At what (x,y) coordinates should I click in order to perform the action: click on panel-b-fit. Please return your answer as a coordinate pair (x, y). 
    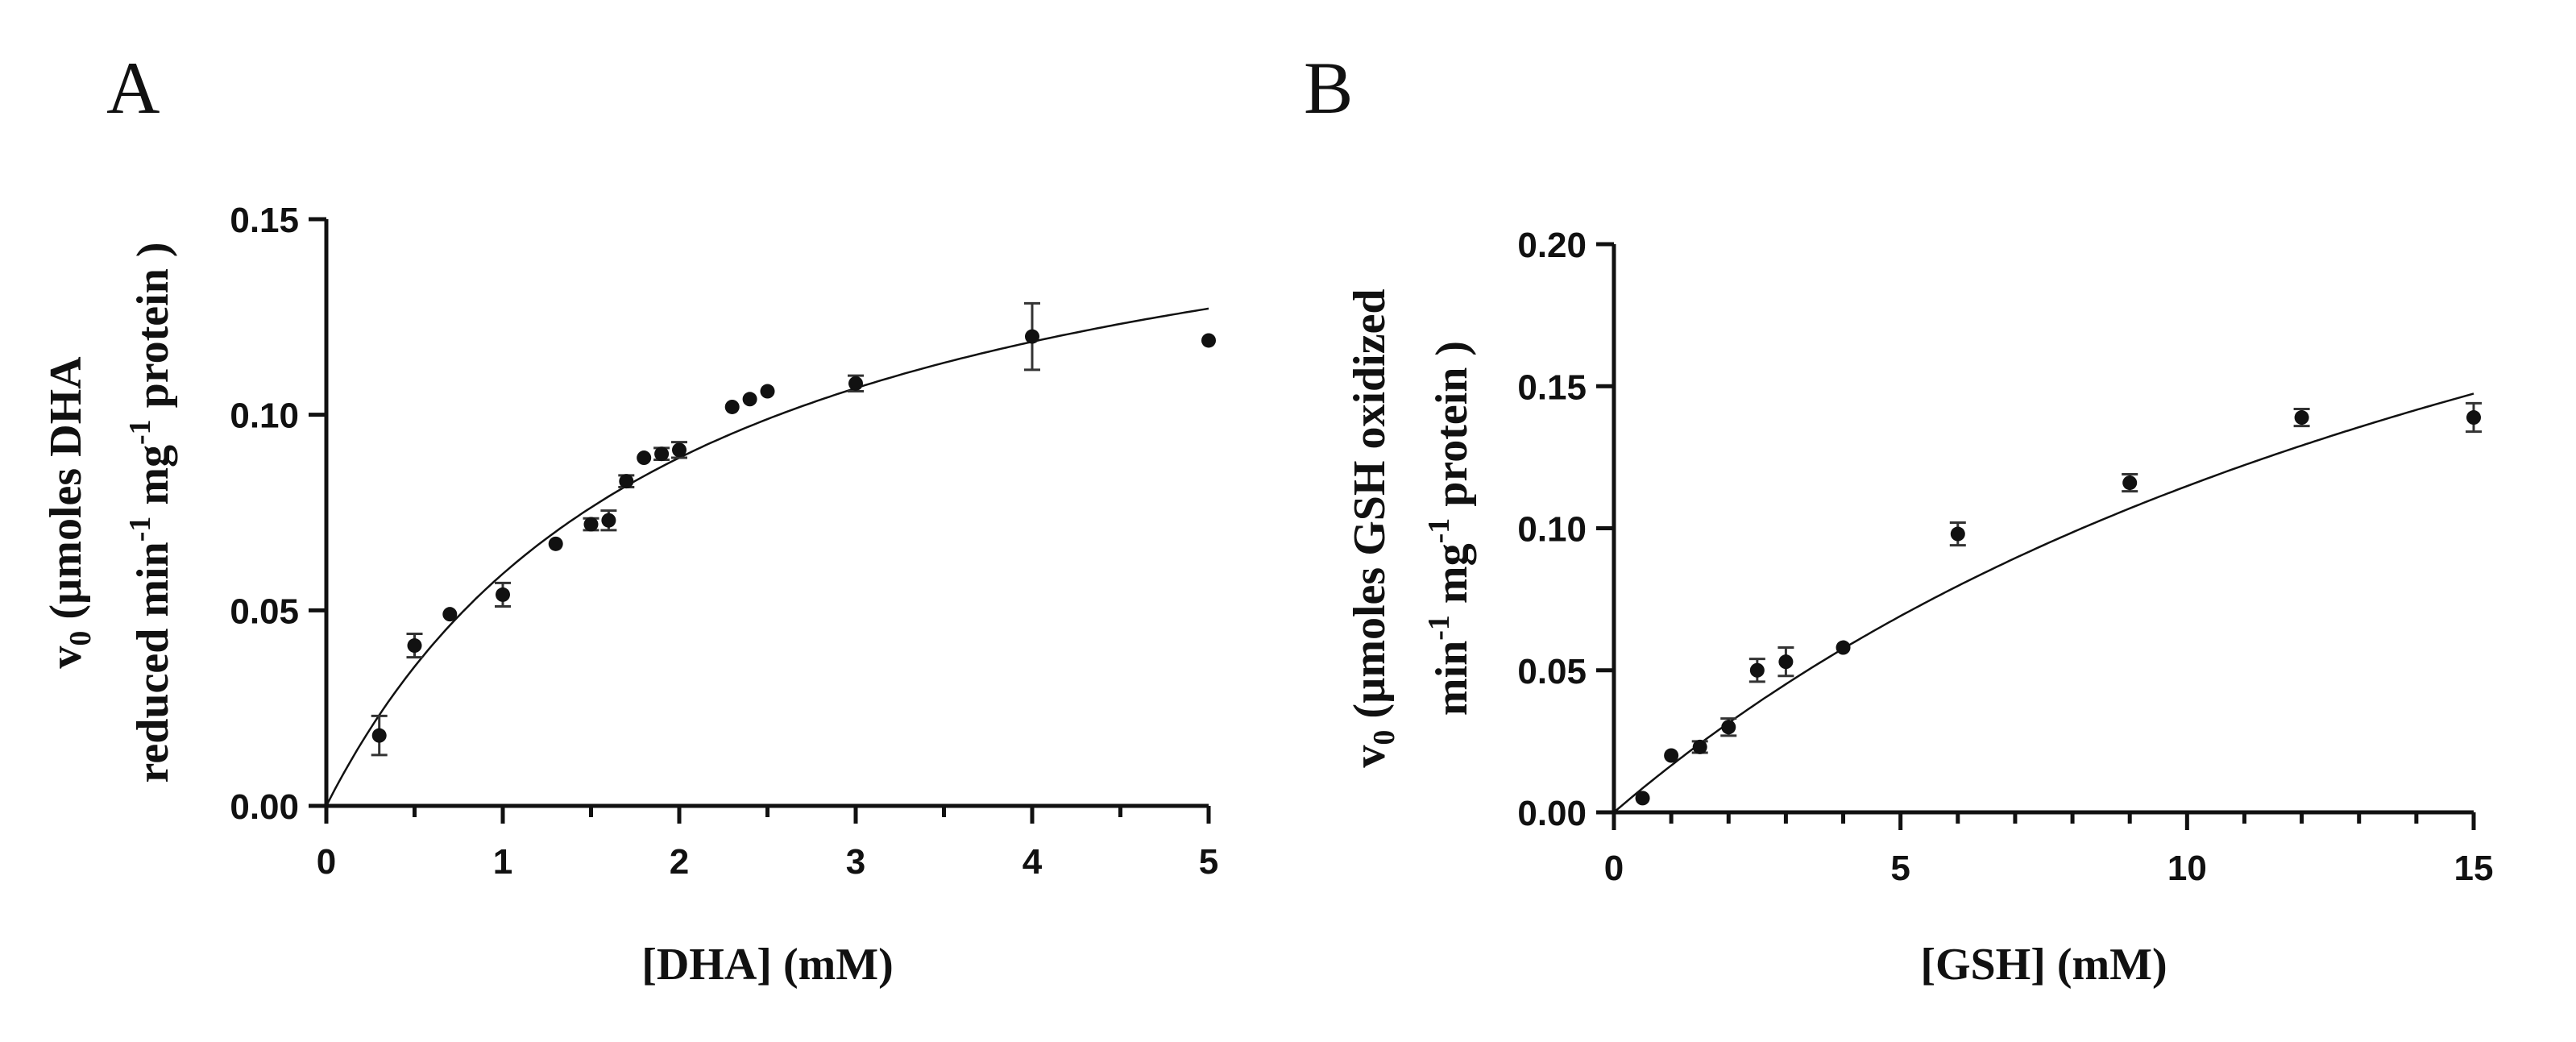
    Looking at the image, I should click on (2043, 602).